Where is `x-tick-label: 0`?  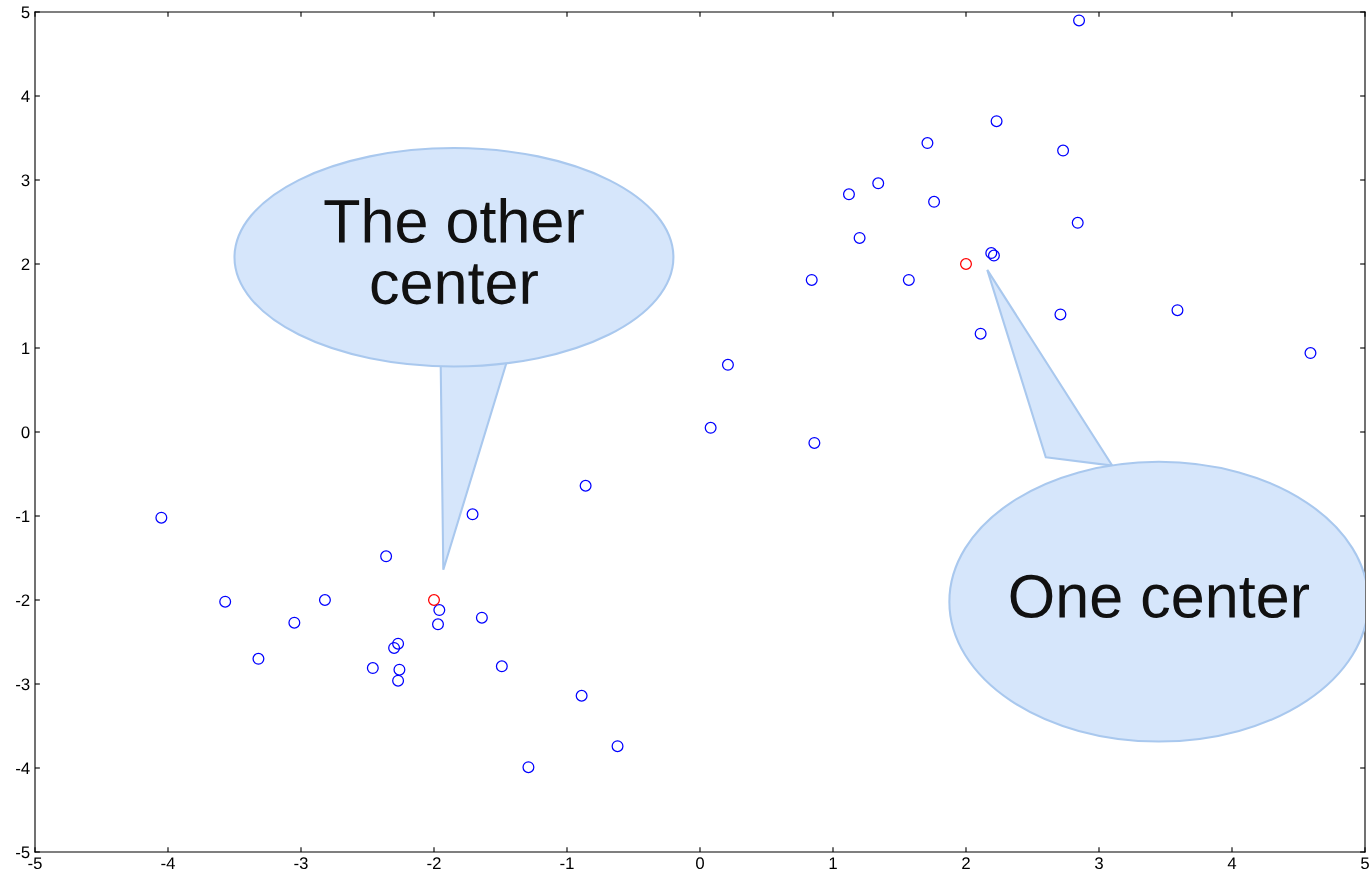 x-tick-label: 0 is located at coordinates (700, 863).